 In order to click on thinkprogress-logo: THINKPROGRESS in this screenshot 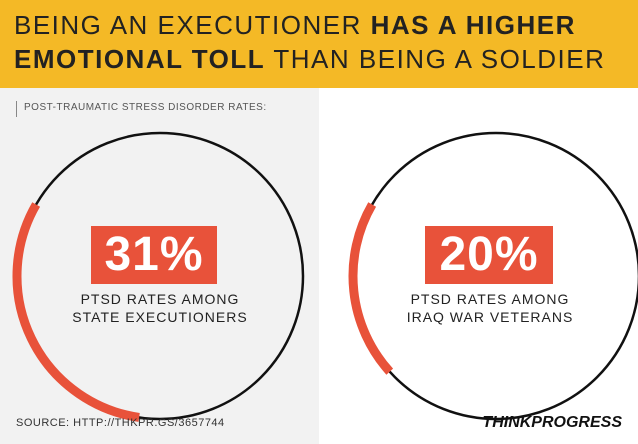, I will do `click(552, 422)`.